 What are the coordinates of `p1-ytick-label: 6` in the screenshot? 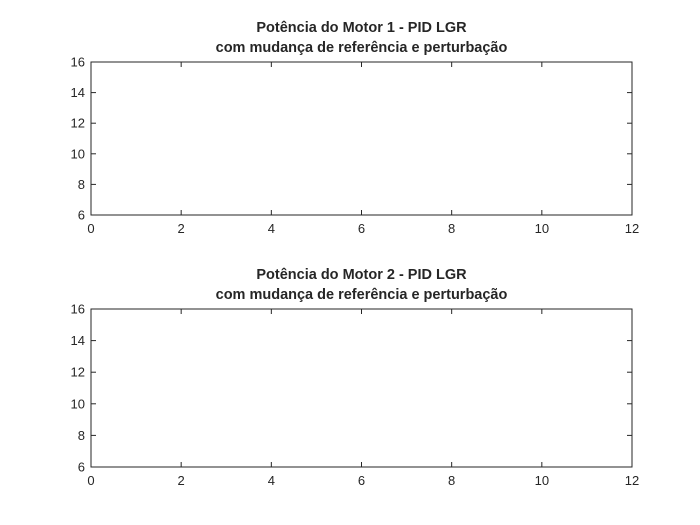 It's located at (81, 215).